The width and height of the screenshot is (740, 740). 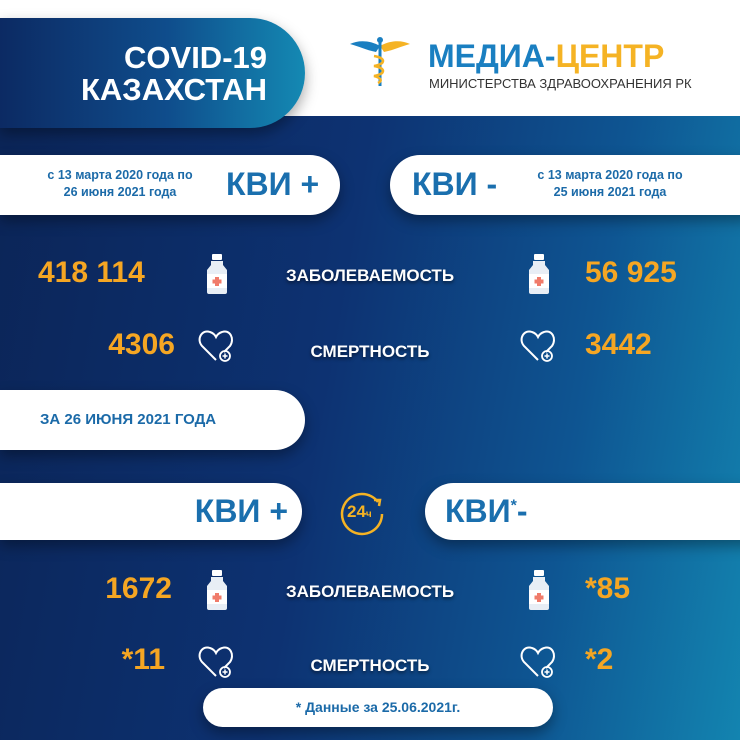 I want to click on logo-subtitle: МИНИСТЕРСТВА ЗДРАВООХРАНЕНИЯ РК, so click(x=560, y=83).